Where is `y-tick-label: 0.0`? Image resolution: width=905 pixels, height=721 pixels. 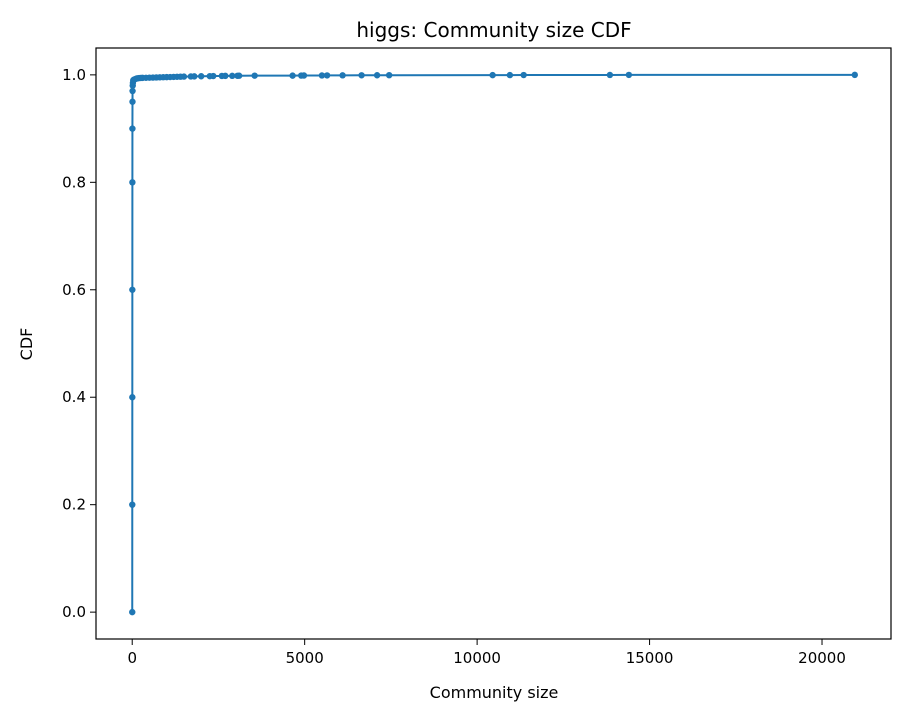
y-tick-label: 0.0 is located at coordinates (74, 612).